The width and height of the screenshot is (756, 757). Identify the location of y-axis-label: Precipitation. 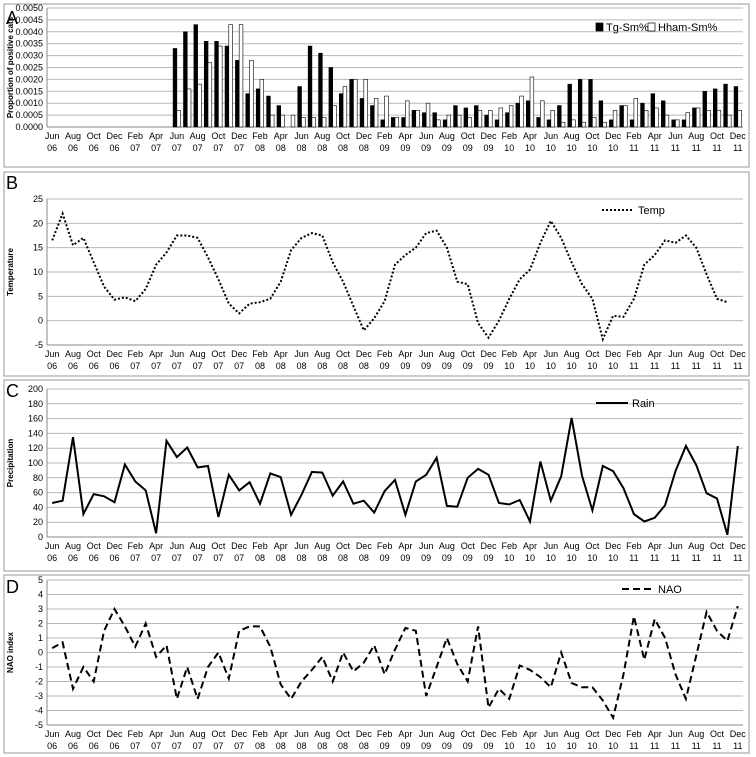
(10, 463).